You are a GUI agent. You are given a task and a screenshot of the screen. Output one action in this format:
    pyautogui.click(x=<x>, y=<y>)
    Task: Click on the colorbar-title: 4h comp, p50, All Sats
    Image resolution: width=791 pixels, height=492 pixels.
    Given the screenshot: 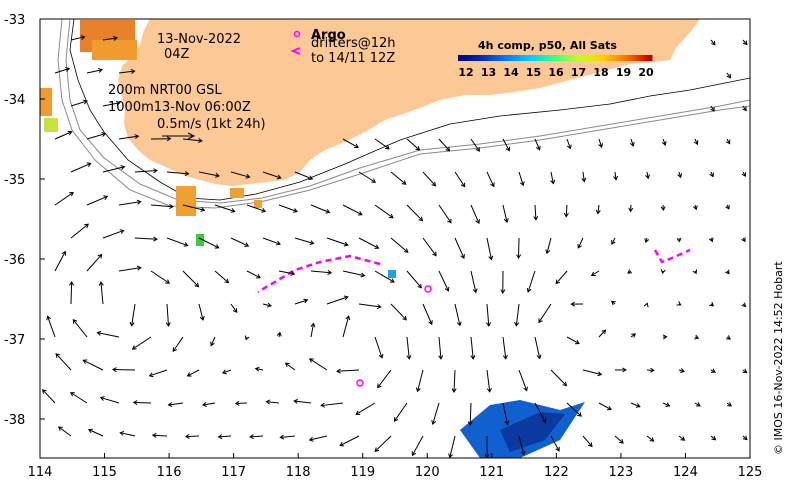 What is the action you would take?
    pyautogui.click(x=547, y=45)
    